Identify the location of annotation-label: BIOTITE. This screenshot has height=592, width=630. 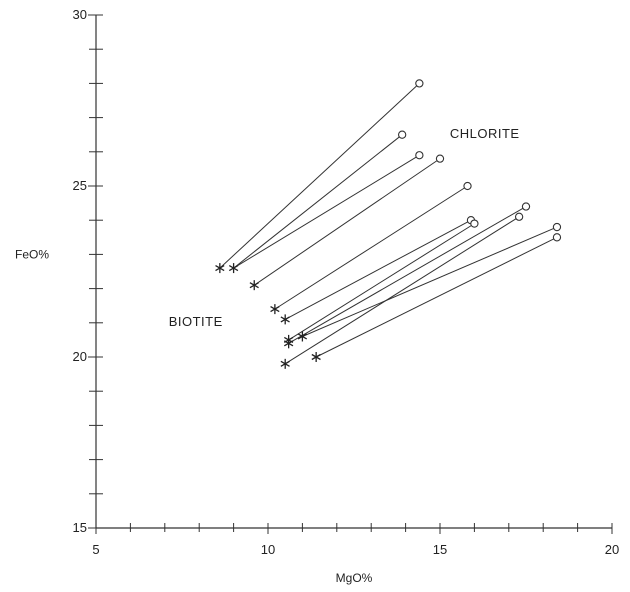
(196, 321).